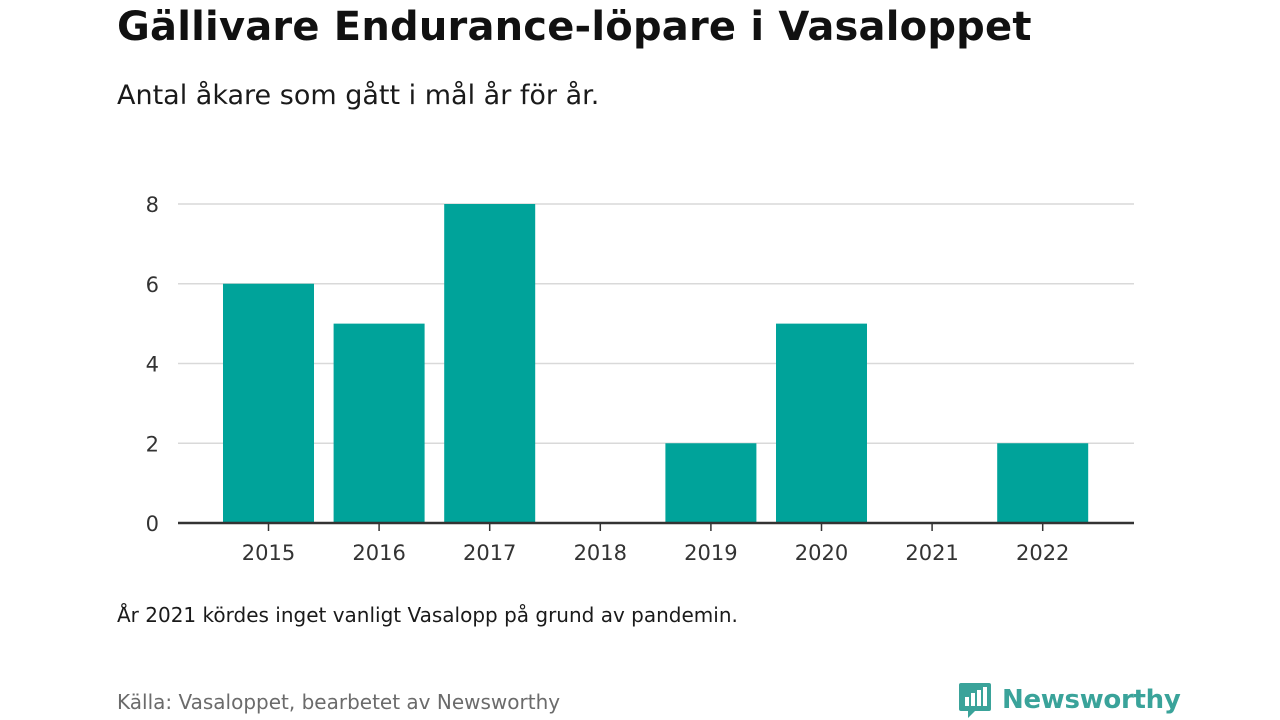 The width and height of the screenshot is (1280, 720). I want to click on chart-title: Gällivare Endurance-löpare i Vasaloppet, so click(574, 27).